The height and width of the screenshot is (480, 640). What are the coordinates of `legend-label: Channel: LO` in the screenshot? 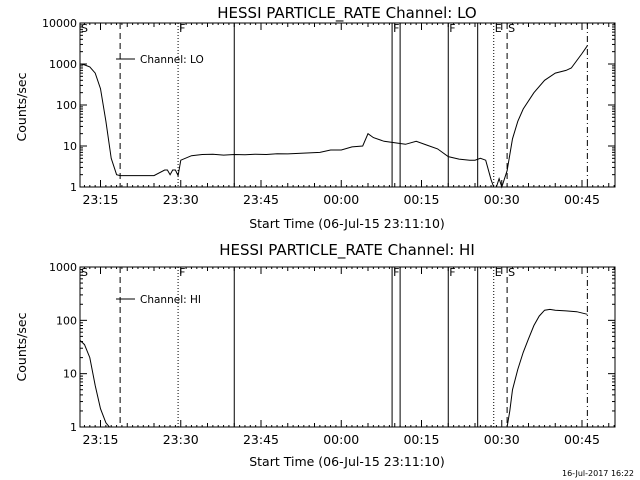 It's located at (172, 60).